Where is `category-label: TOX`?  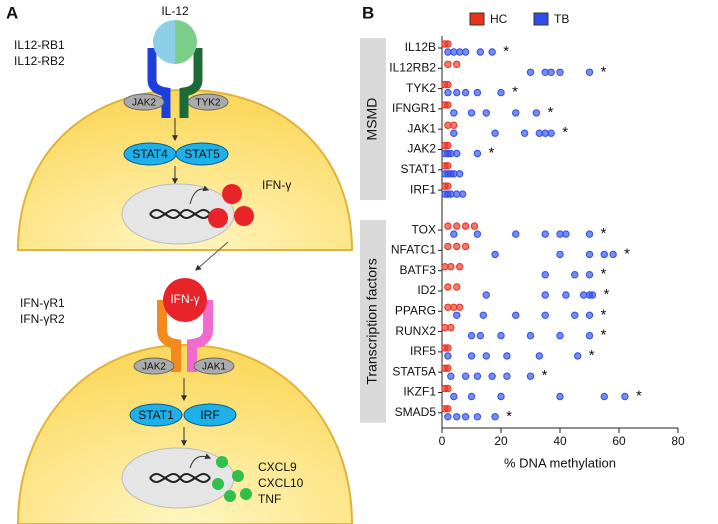 category-label: TOX is located at coordinates (424, 229).